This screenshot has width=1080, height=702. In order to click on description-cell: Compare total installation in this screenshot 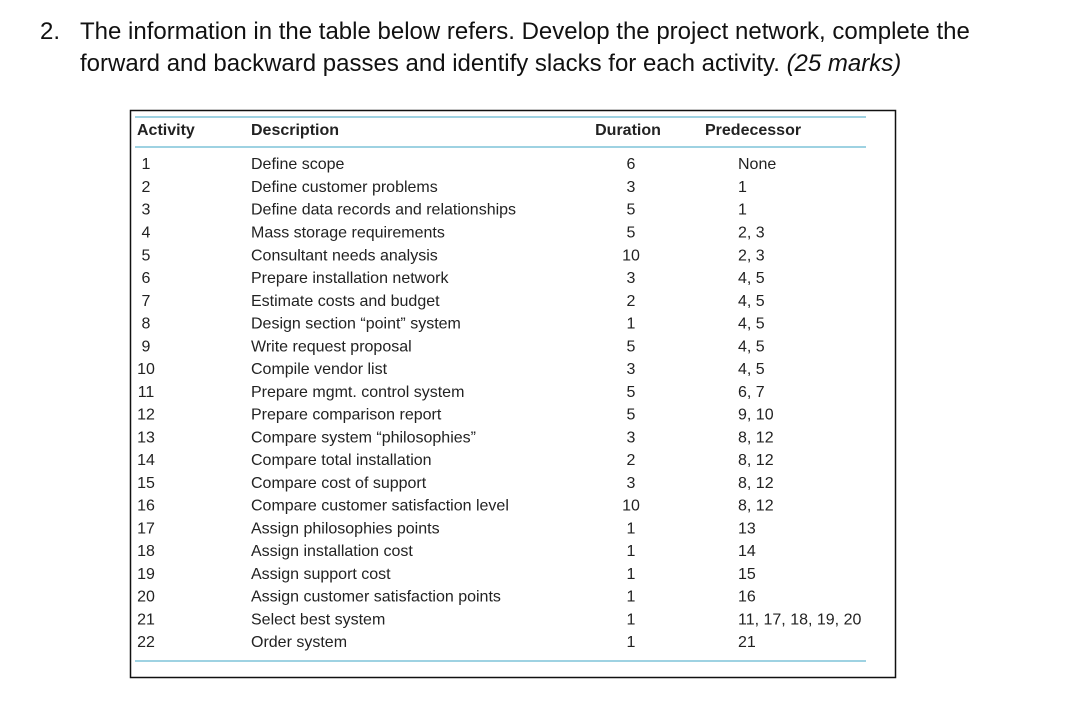, I will do `click(341, 460)`.